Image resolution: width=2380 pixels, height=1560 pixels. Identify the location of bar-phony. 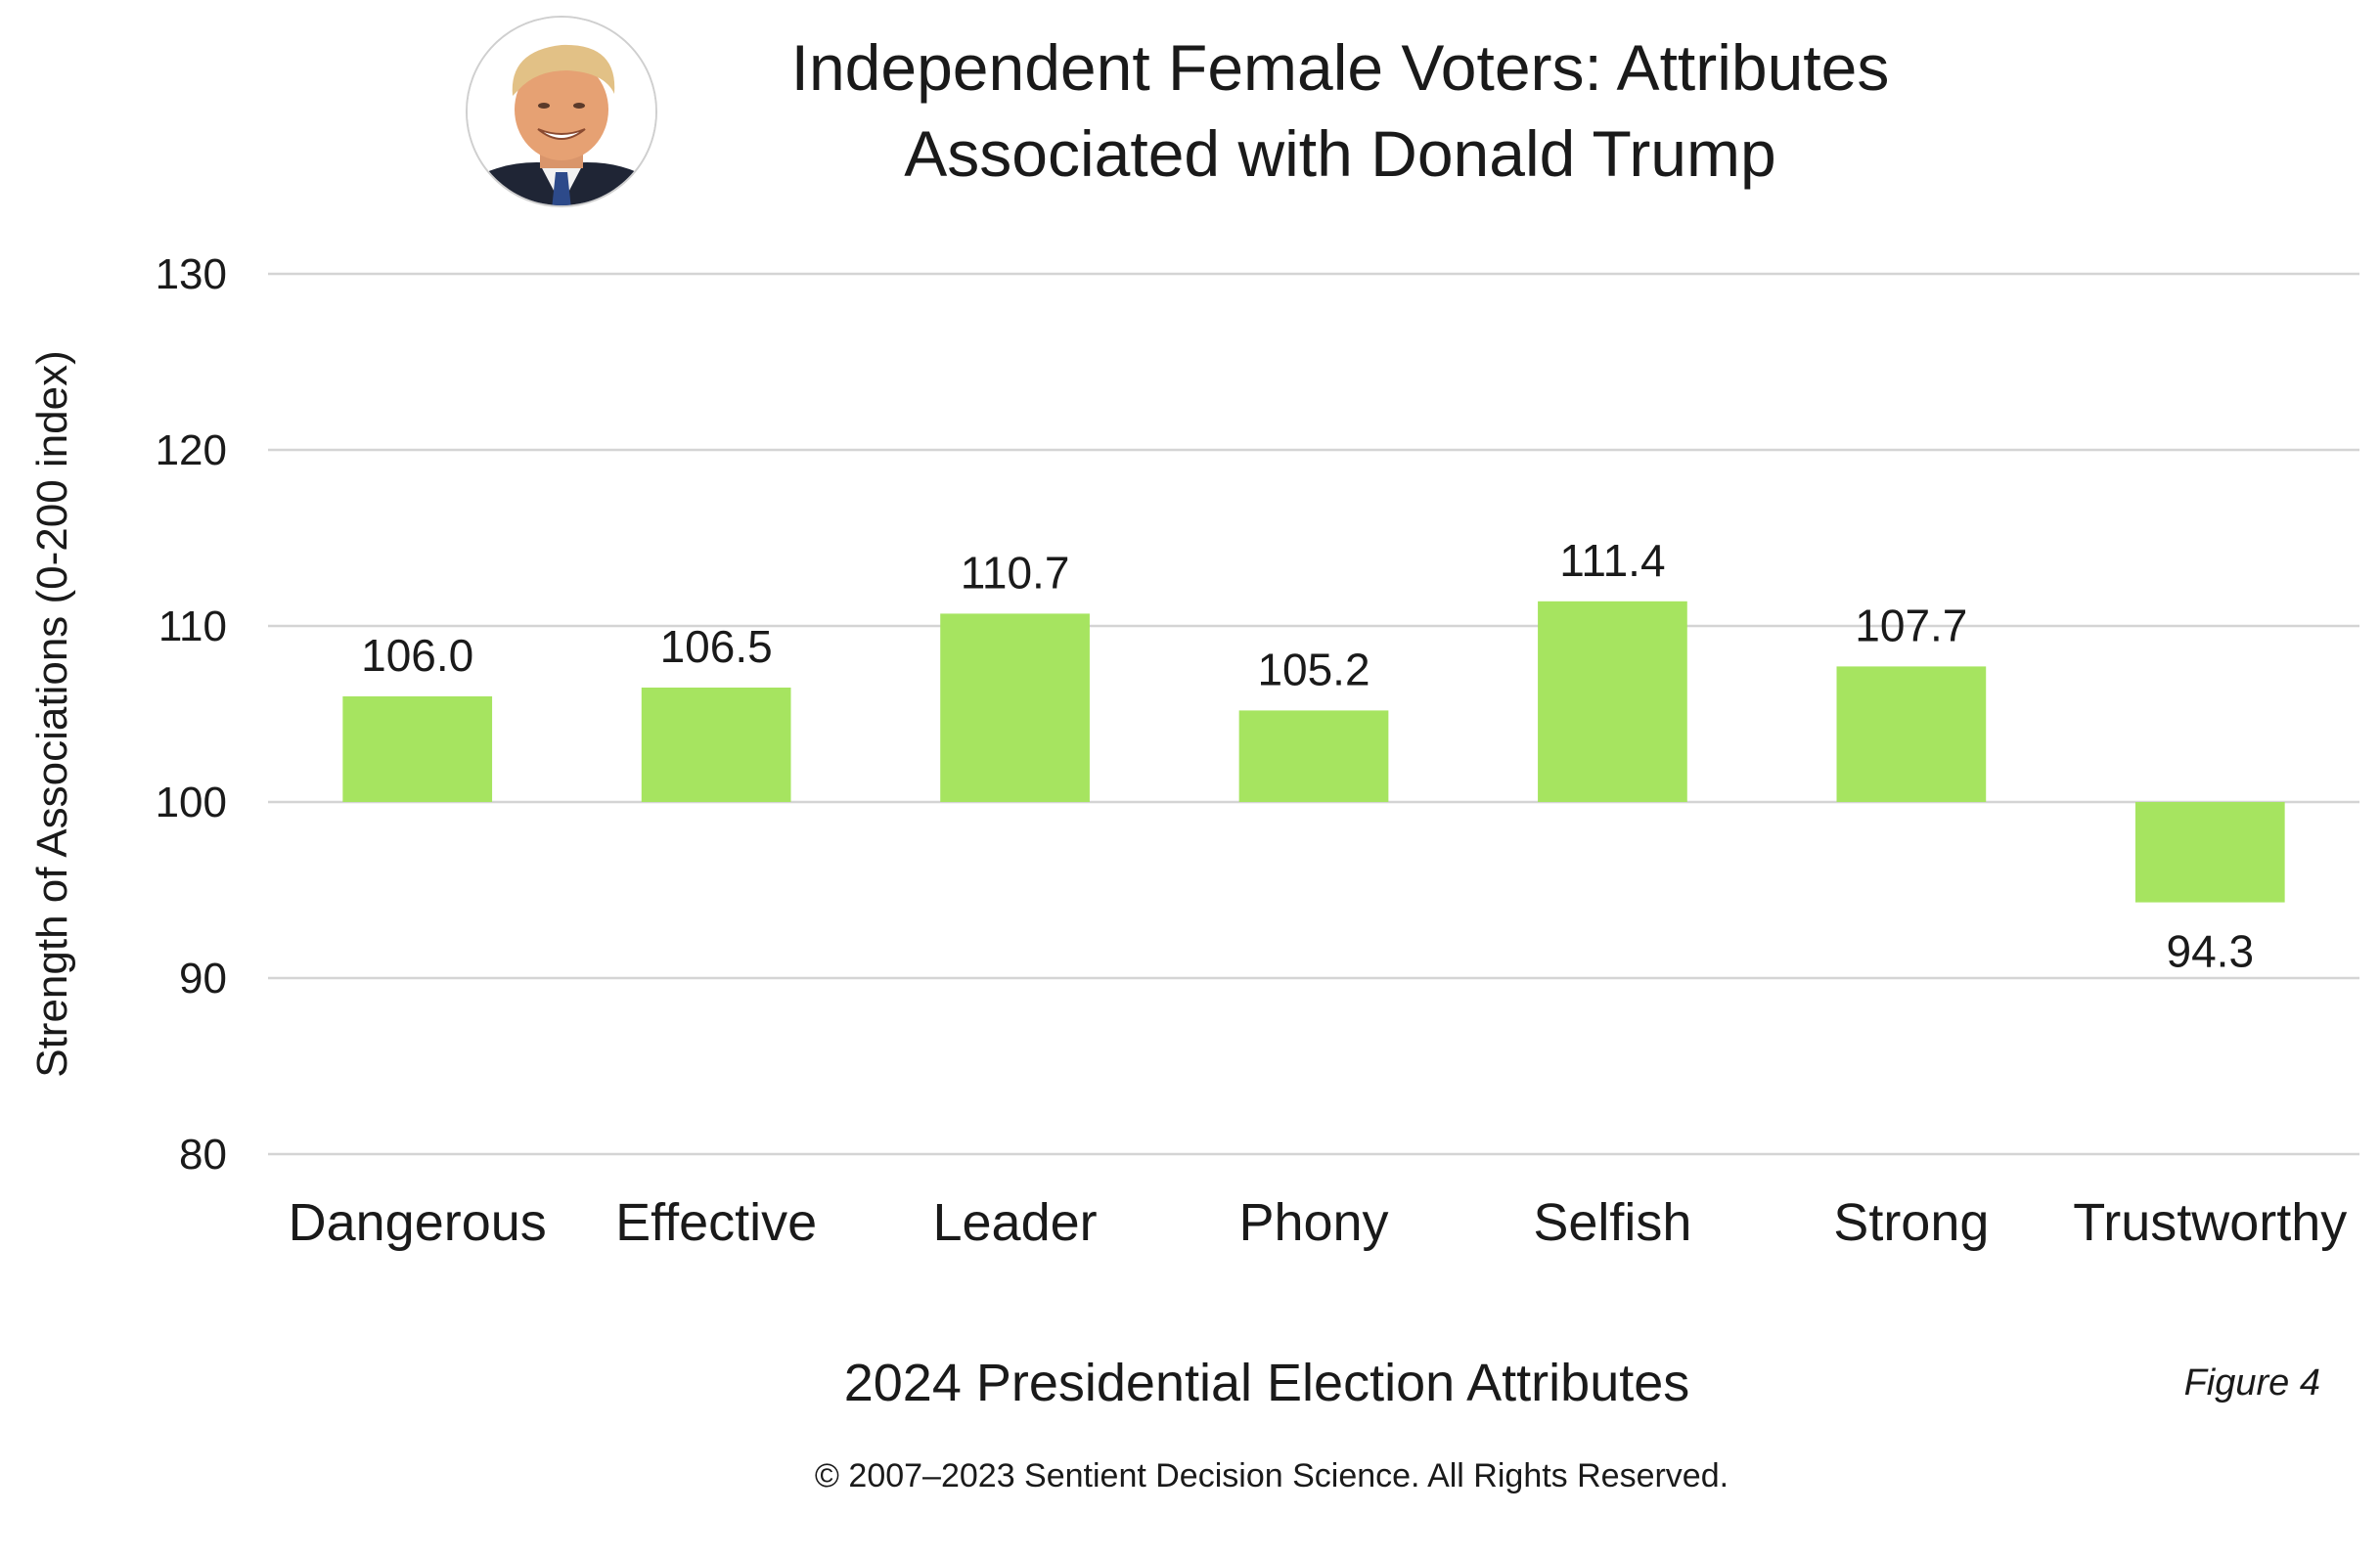
(1313, 756).